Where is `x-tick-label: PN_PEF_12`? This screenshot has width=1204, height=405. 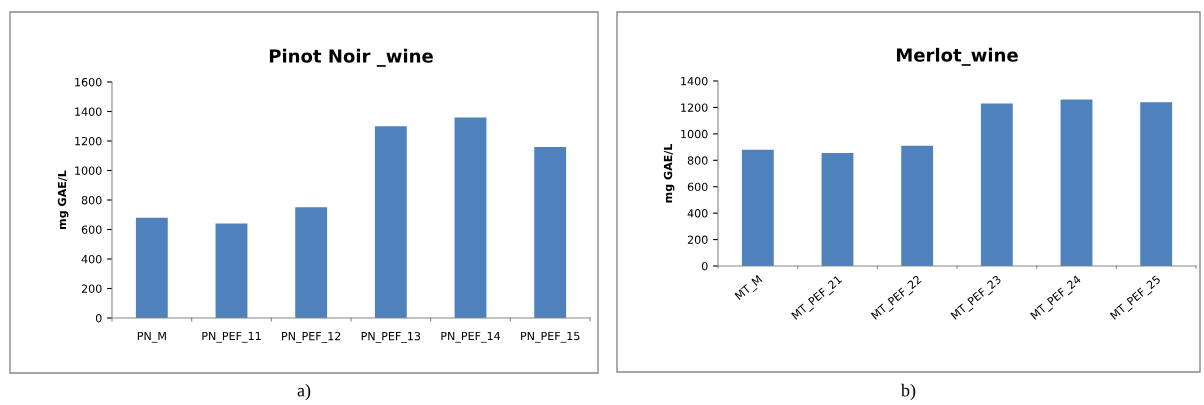
x-tick-label: PN_PEF_12 is located at coordinates (311, 337).